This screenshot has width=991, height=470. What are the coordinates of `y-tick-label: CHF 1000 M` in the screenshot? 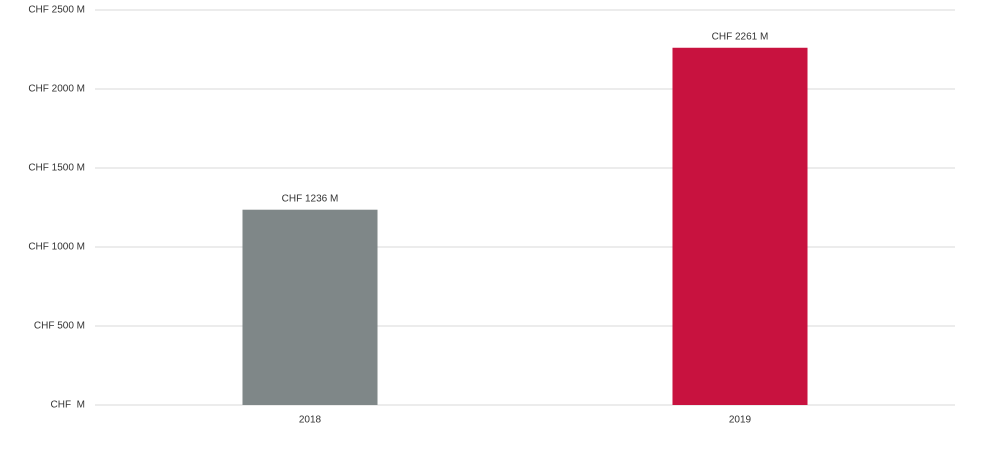 It's located at (56, 247).